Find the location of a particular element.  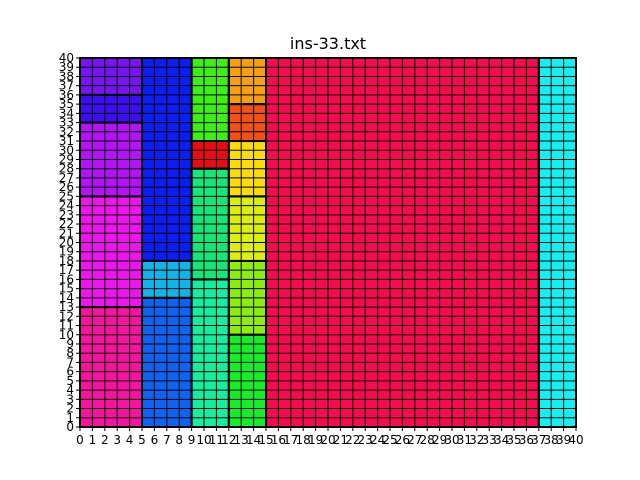

x-tick-label: 0 is located at coordinates (80, 440).